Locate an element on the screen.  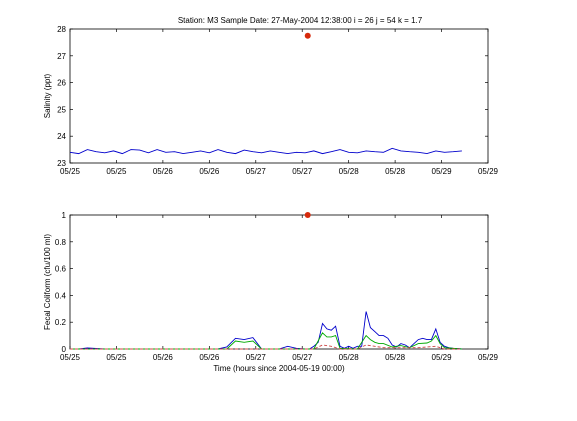
salinity-y-tick-label: 27 is located at coordinates (61, 56).